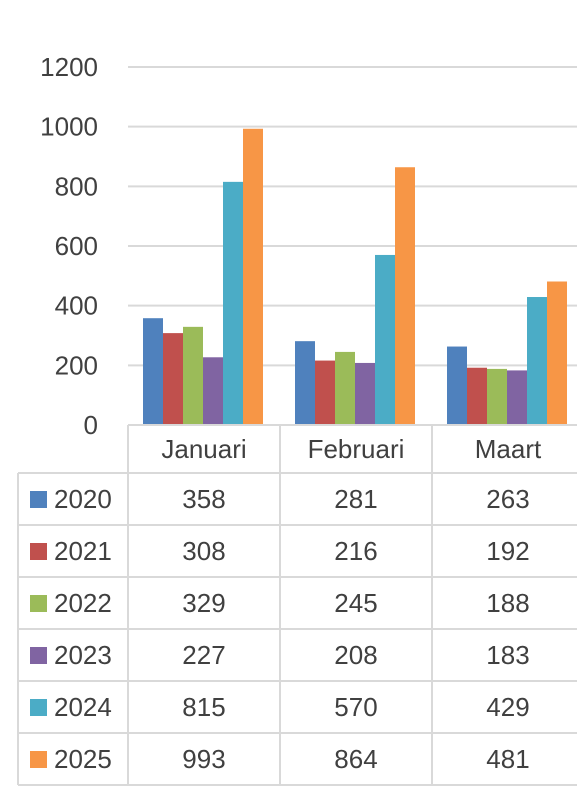 The height and width of the screenshot is (800, 577). I want to click on bar-2021-maart, so click(477, 396).